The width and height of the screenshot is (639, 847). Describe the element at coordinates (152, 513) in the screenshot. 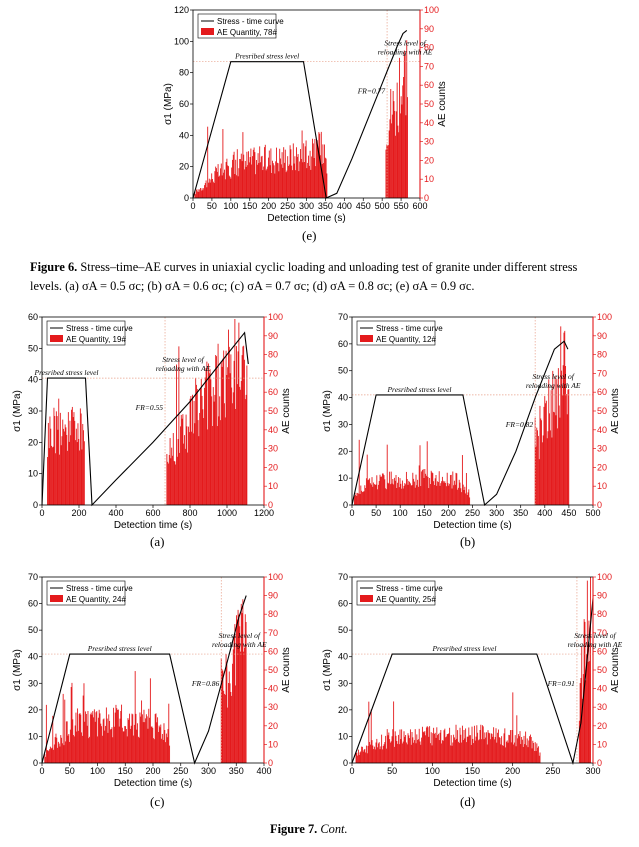

I see `xtick-label-a-3: 600` at that location.